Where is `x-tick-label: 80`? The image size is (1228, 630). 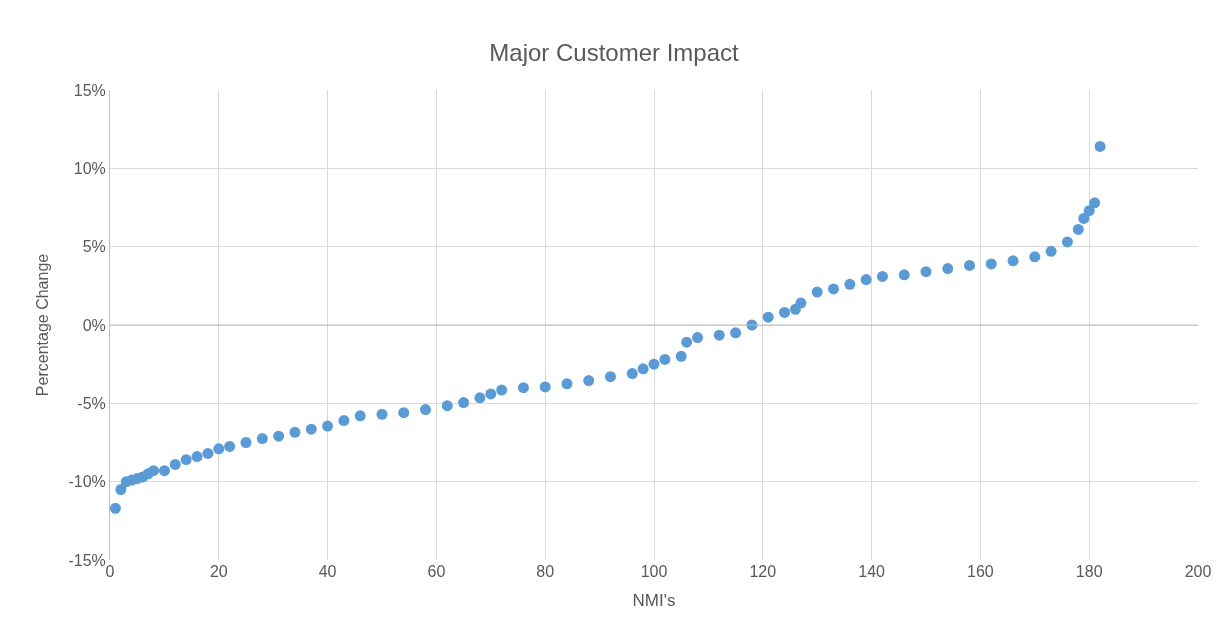
x-tick-label: 80 is located at coordinates (545, 571).